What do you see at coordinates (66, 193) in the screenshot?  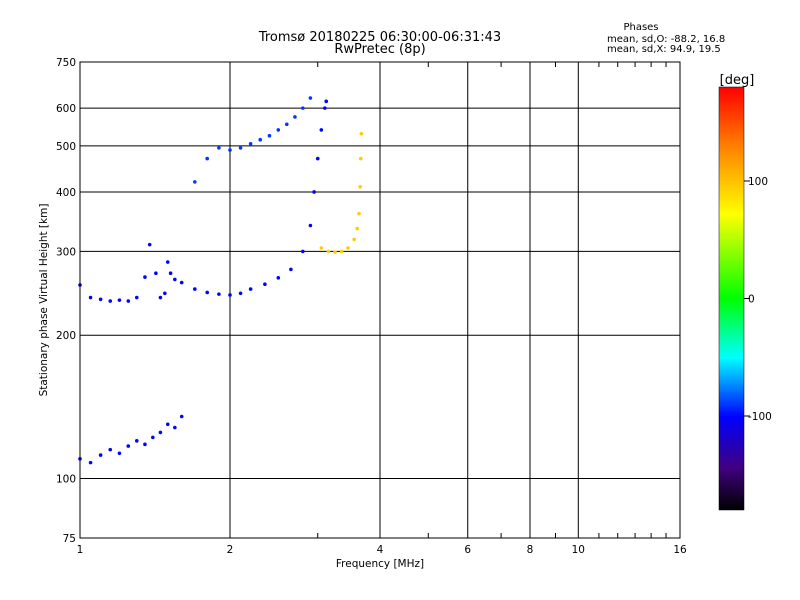 I see `y-tick-label: 400` at bounding box center [66, 193].